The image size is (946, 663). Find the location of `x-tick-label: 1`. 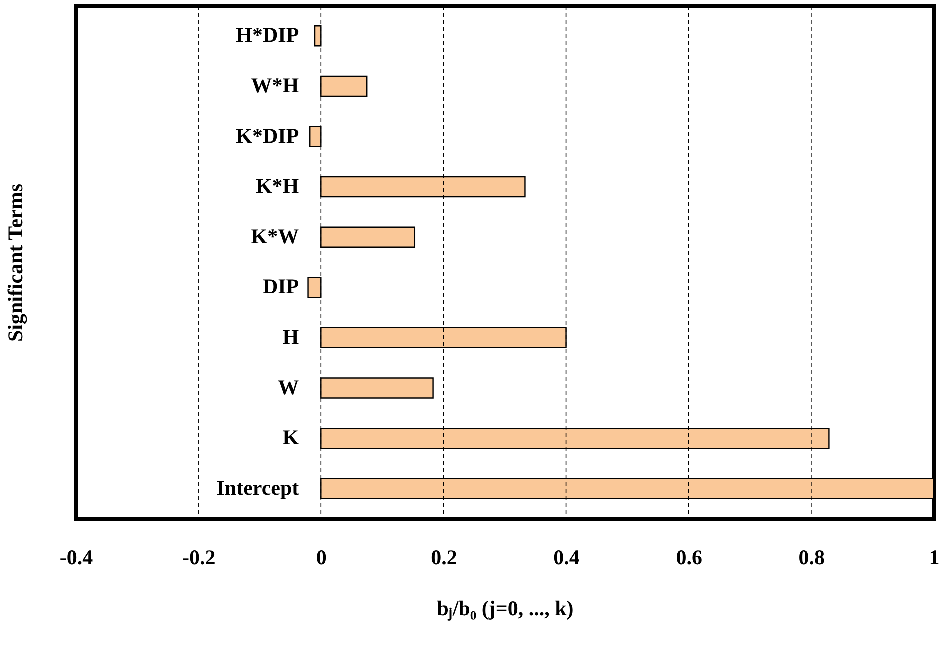

x-tick-label: 1 is located at coordinates (934, 558).